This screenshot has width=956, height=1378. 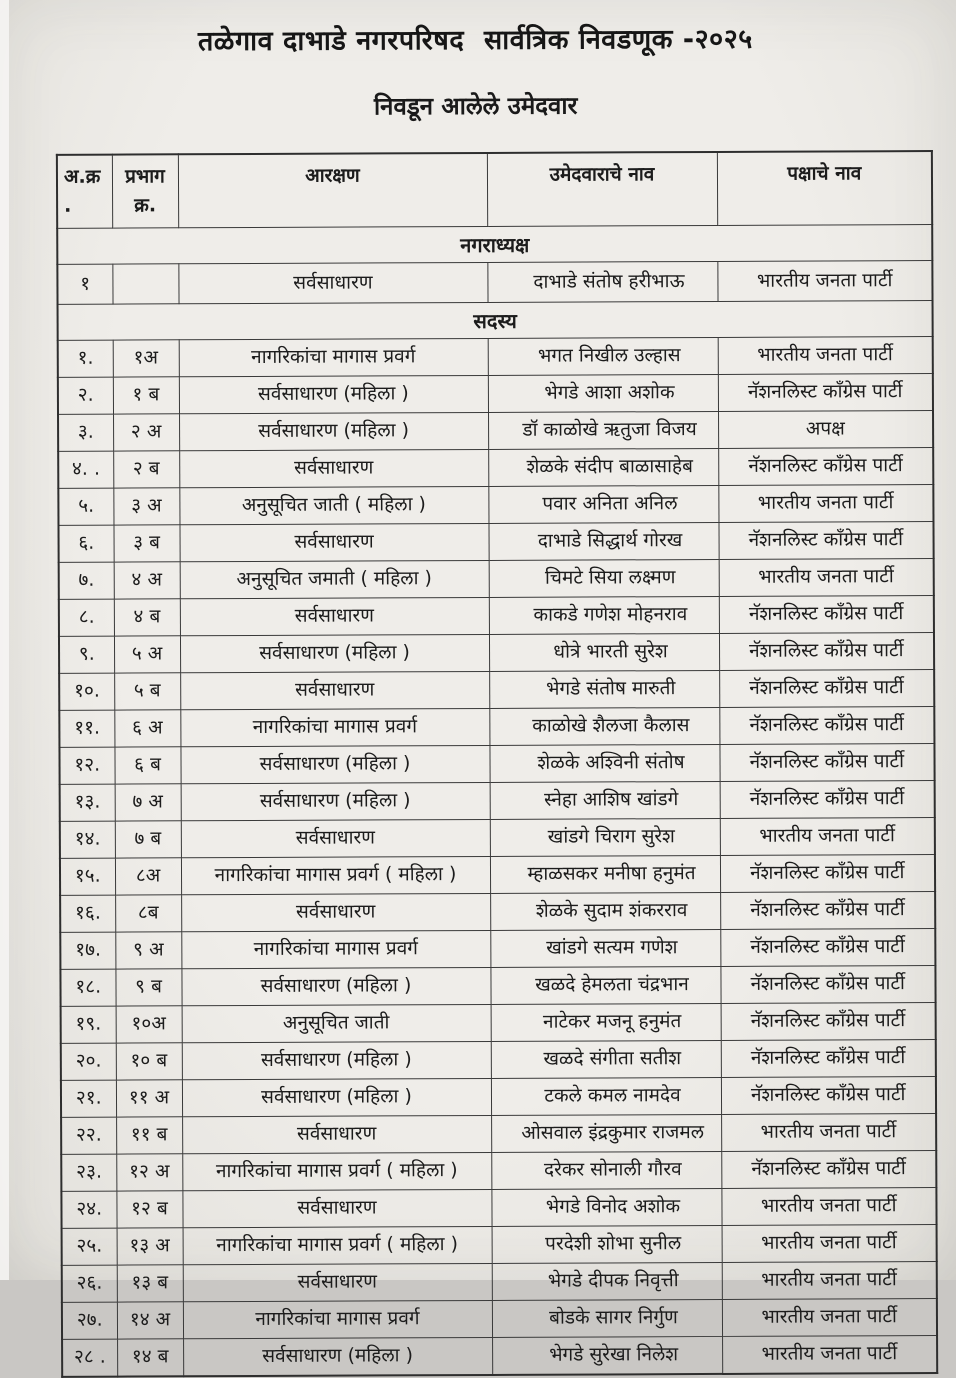 I want to click on ward-cell: १४ अ, so click(x=150, y=1320).